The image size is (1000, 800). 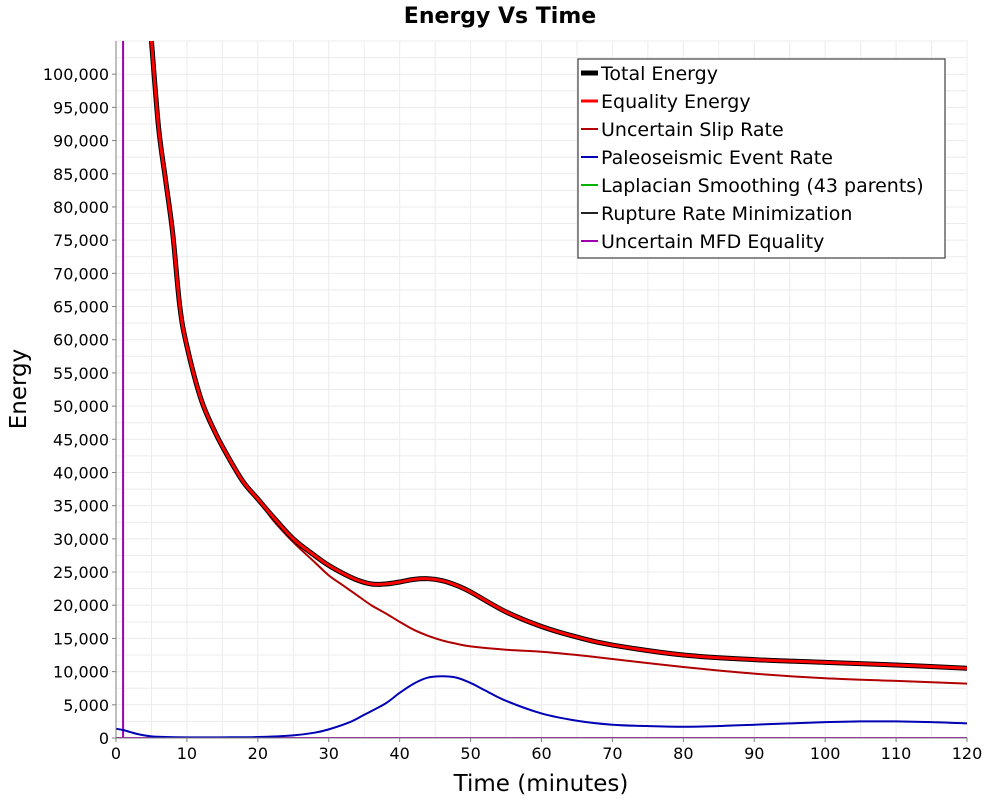 I want to click on legend-label-2: Uncertain Slip Rate, so click(x=692, y=130).